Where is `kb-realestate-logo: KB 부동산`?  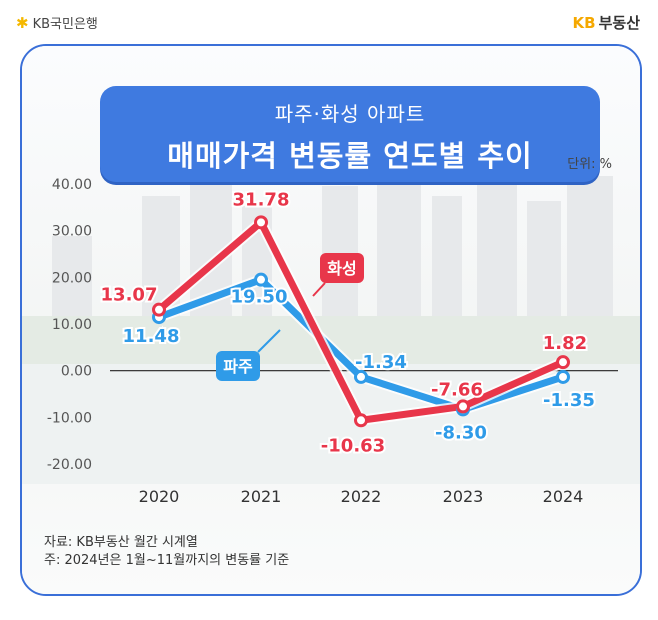 kb-realestate-logo: KB 부동산 is located at coordinates (606, 22).